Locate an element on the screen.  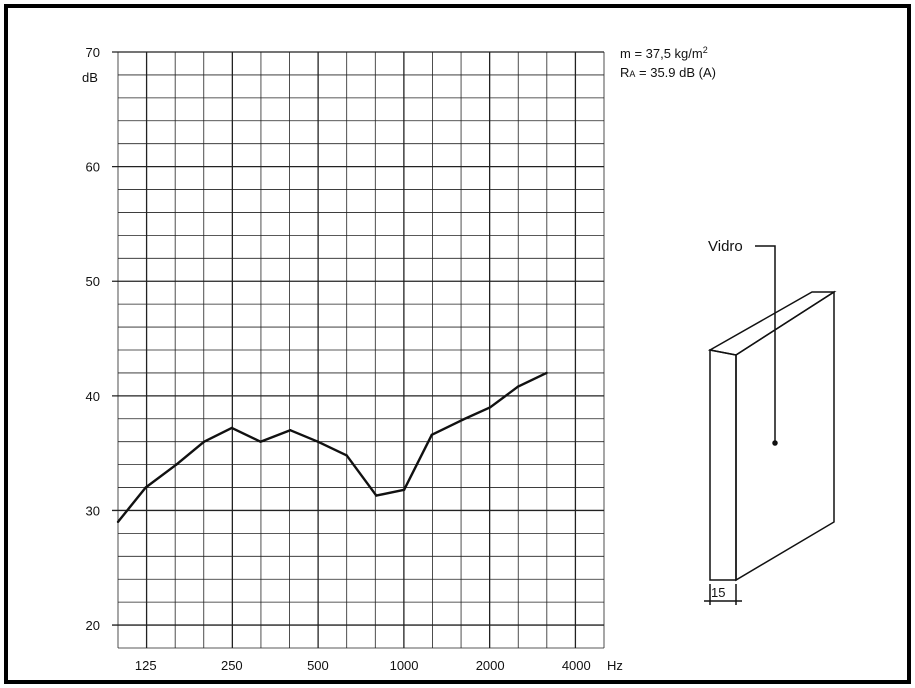
pane-front-edge is located at coordinates (723, 465).